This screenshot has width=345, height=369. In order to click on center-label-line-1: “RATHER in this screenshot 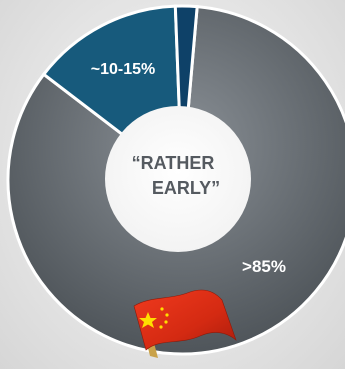, I will do `click(173, 163)`.